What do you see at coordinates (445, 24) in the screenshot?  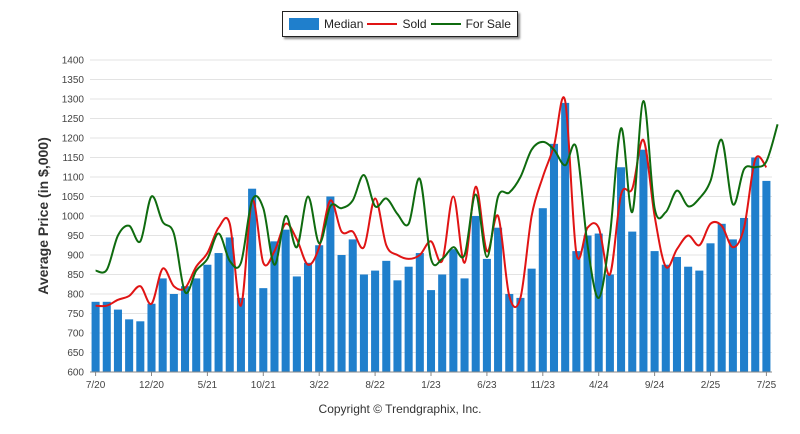 I see `for-sale-swatch` at bounding box center [445, 24].